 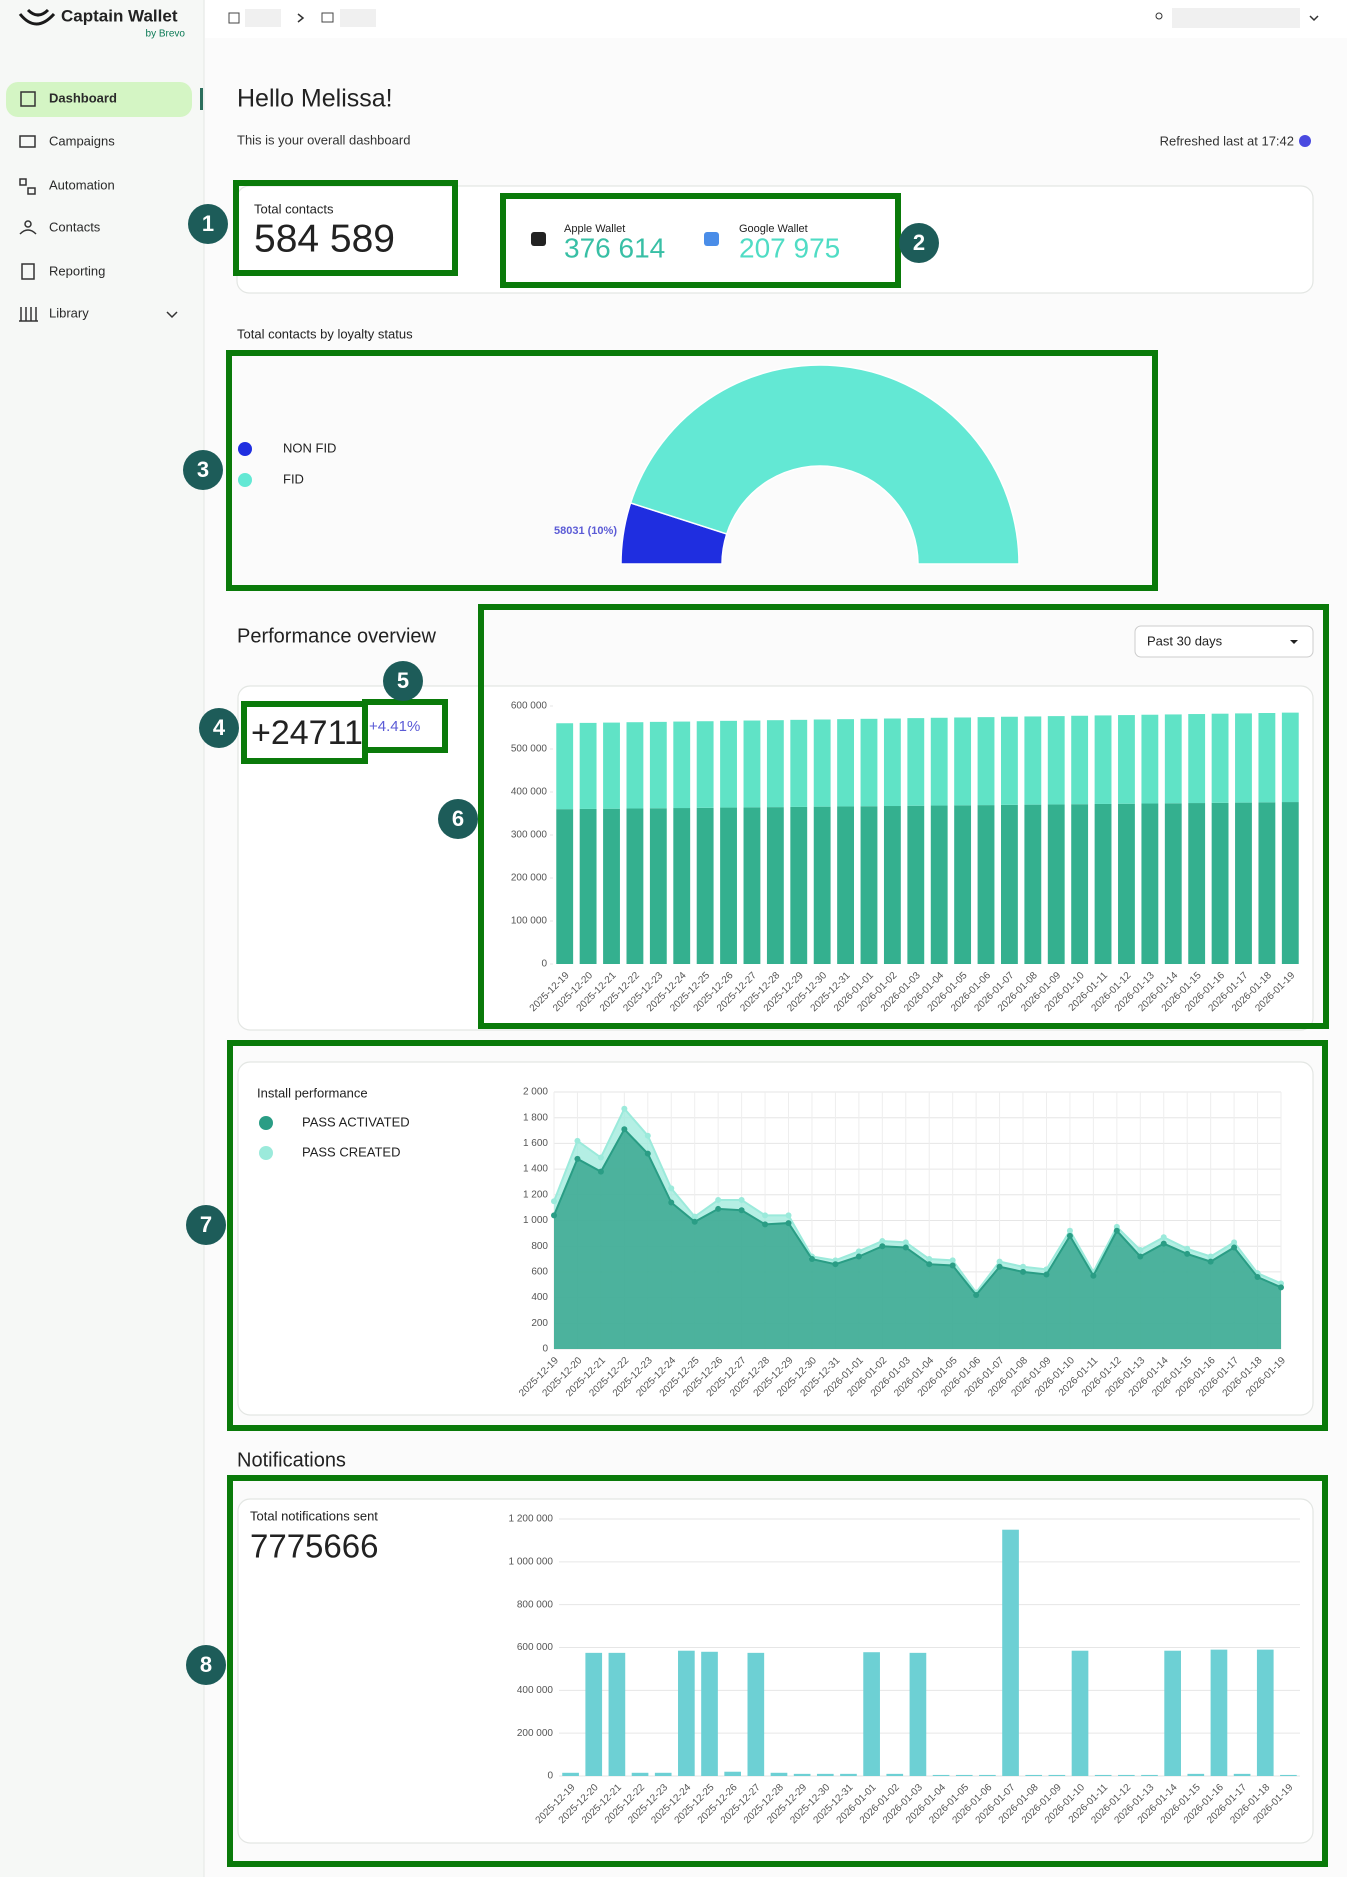 I want to click on y-tick-label: 300 000, so click(x=529, y=835).